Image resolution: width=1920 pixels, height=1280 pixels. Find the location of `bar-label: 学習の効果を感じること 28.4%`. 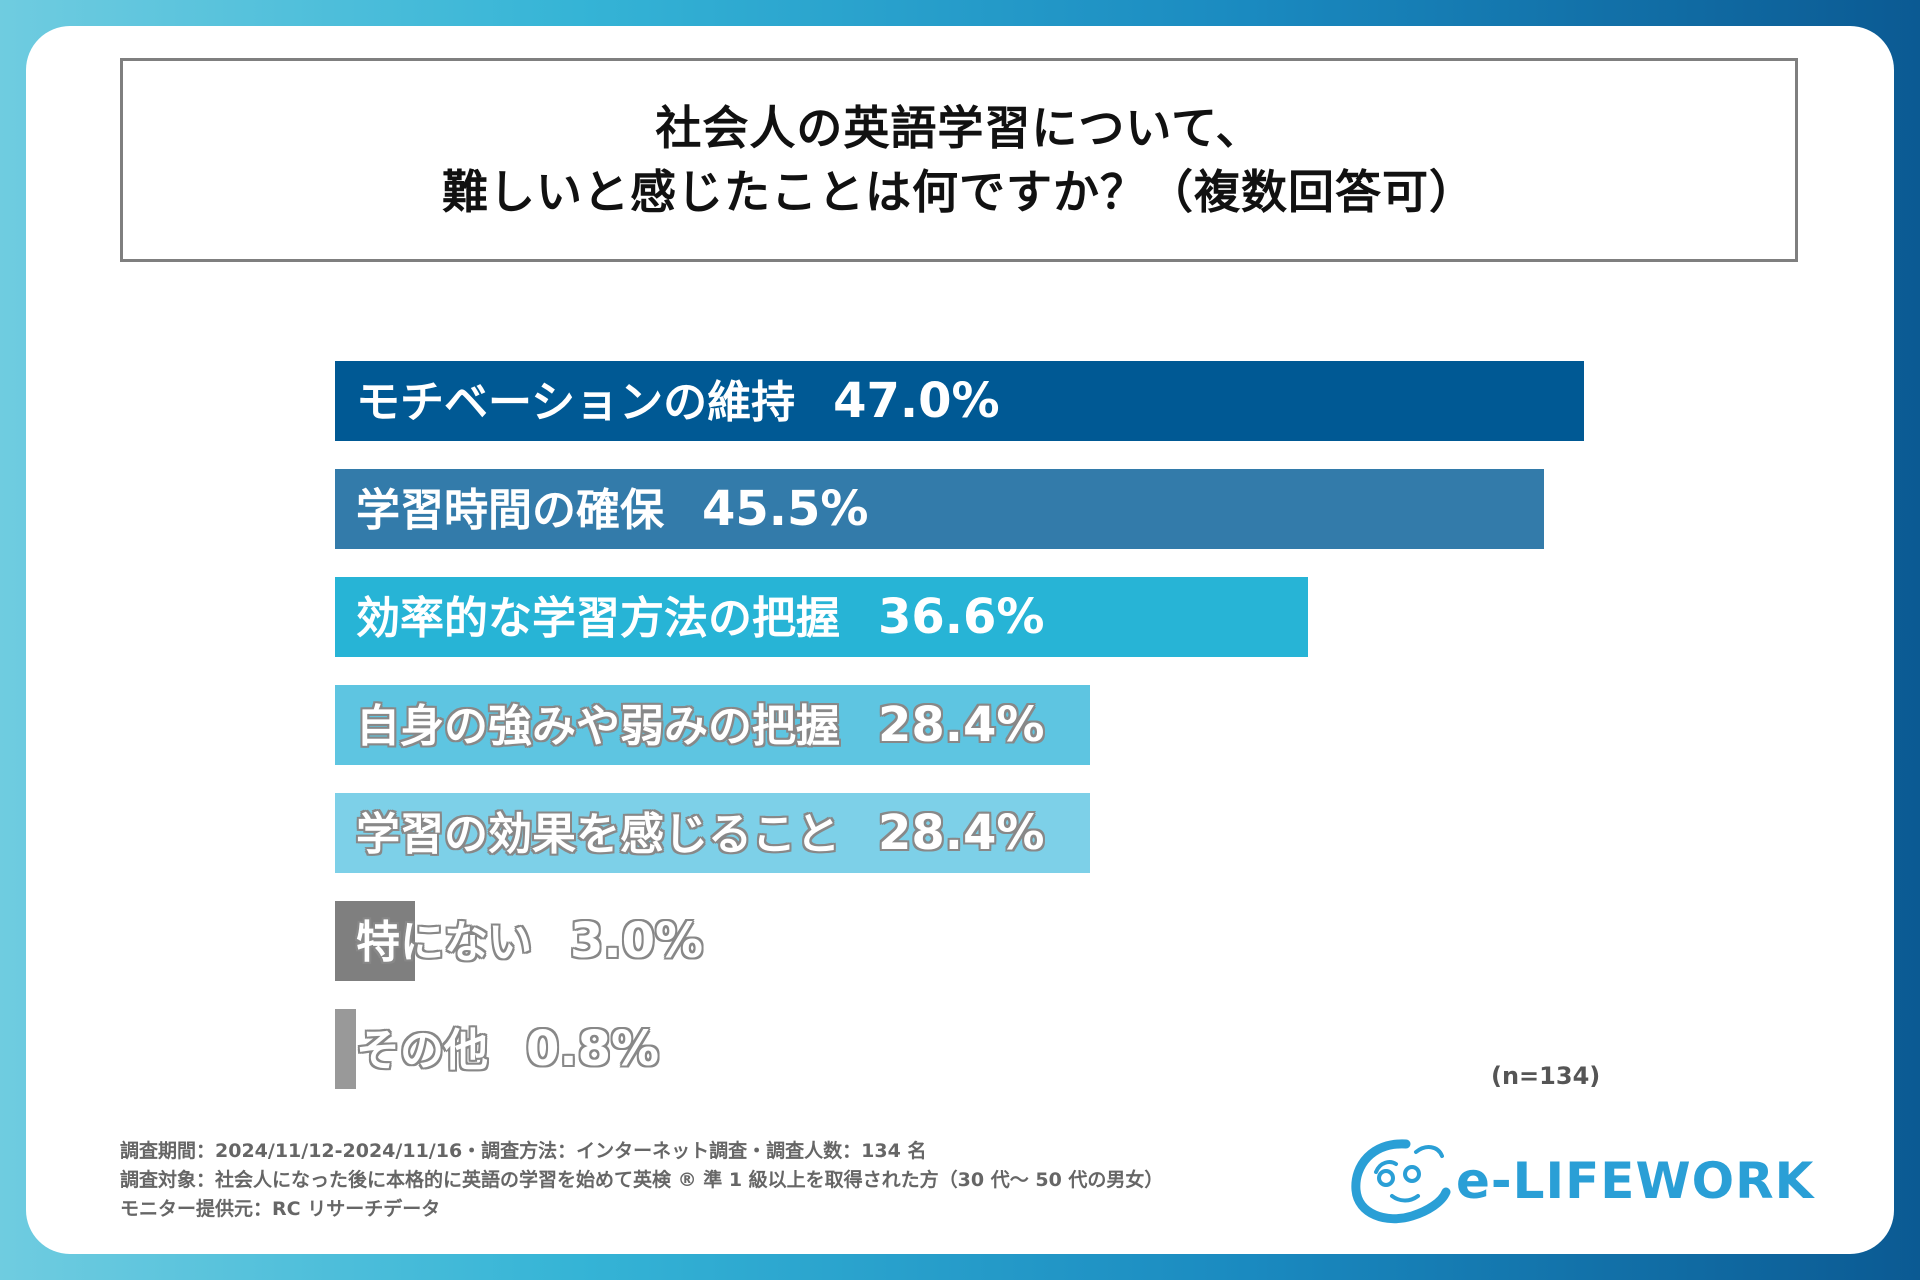

bar-label: 学習の効果を感じること 28.4% is located at coordinates (700, 833).